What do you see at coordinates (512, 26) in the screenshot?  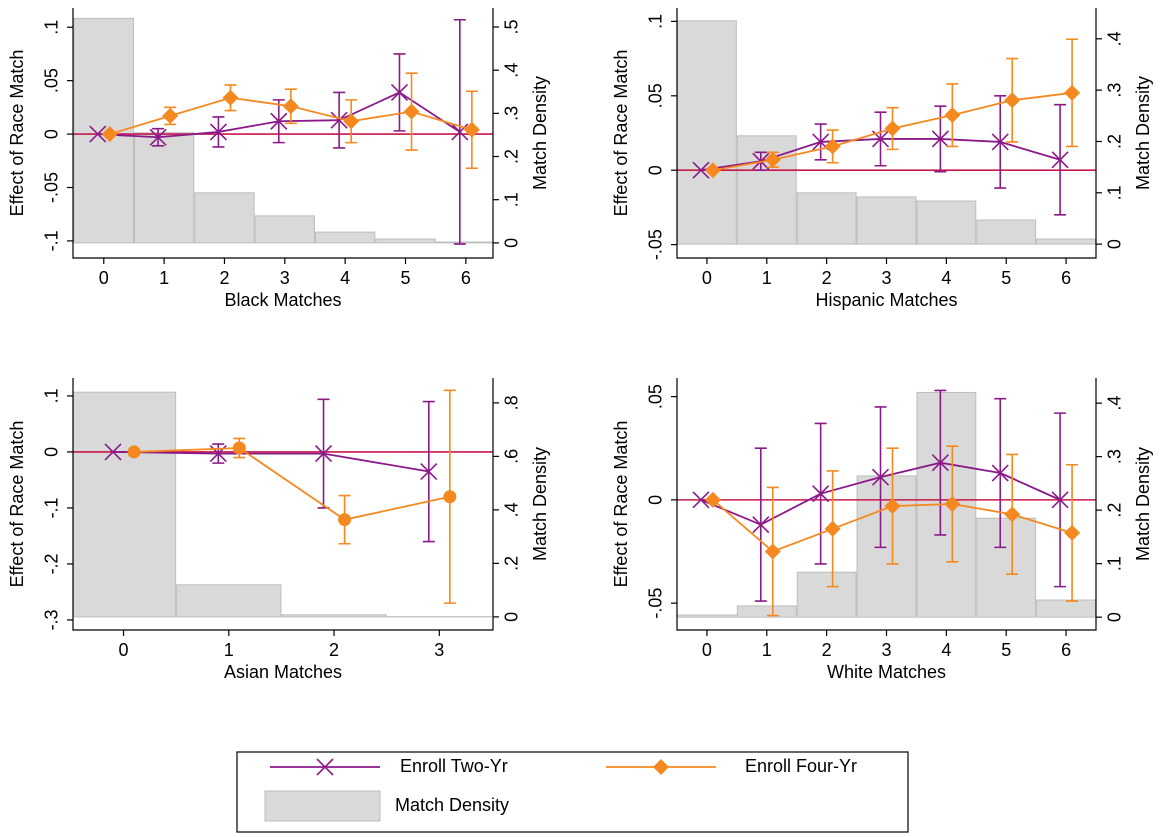 I see `y2-tick-label: .5` at bounding box center [512, 26].